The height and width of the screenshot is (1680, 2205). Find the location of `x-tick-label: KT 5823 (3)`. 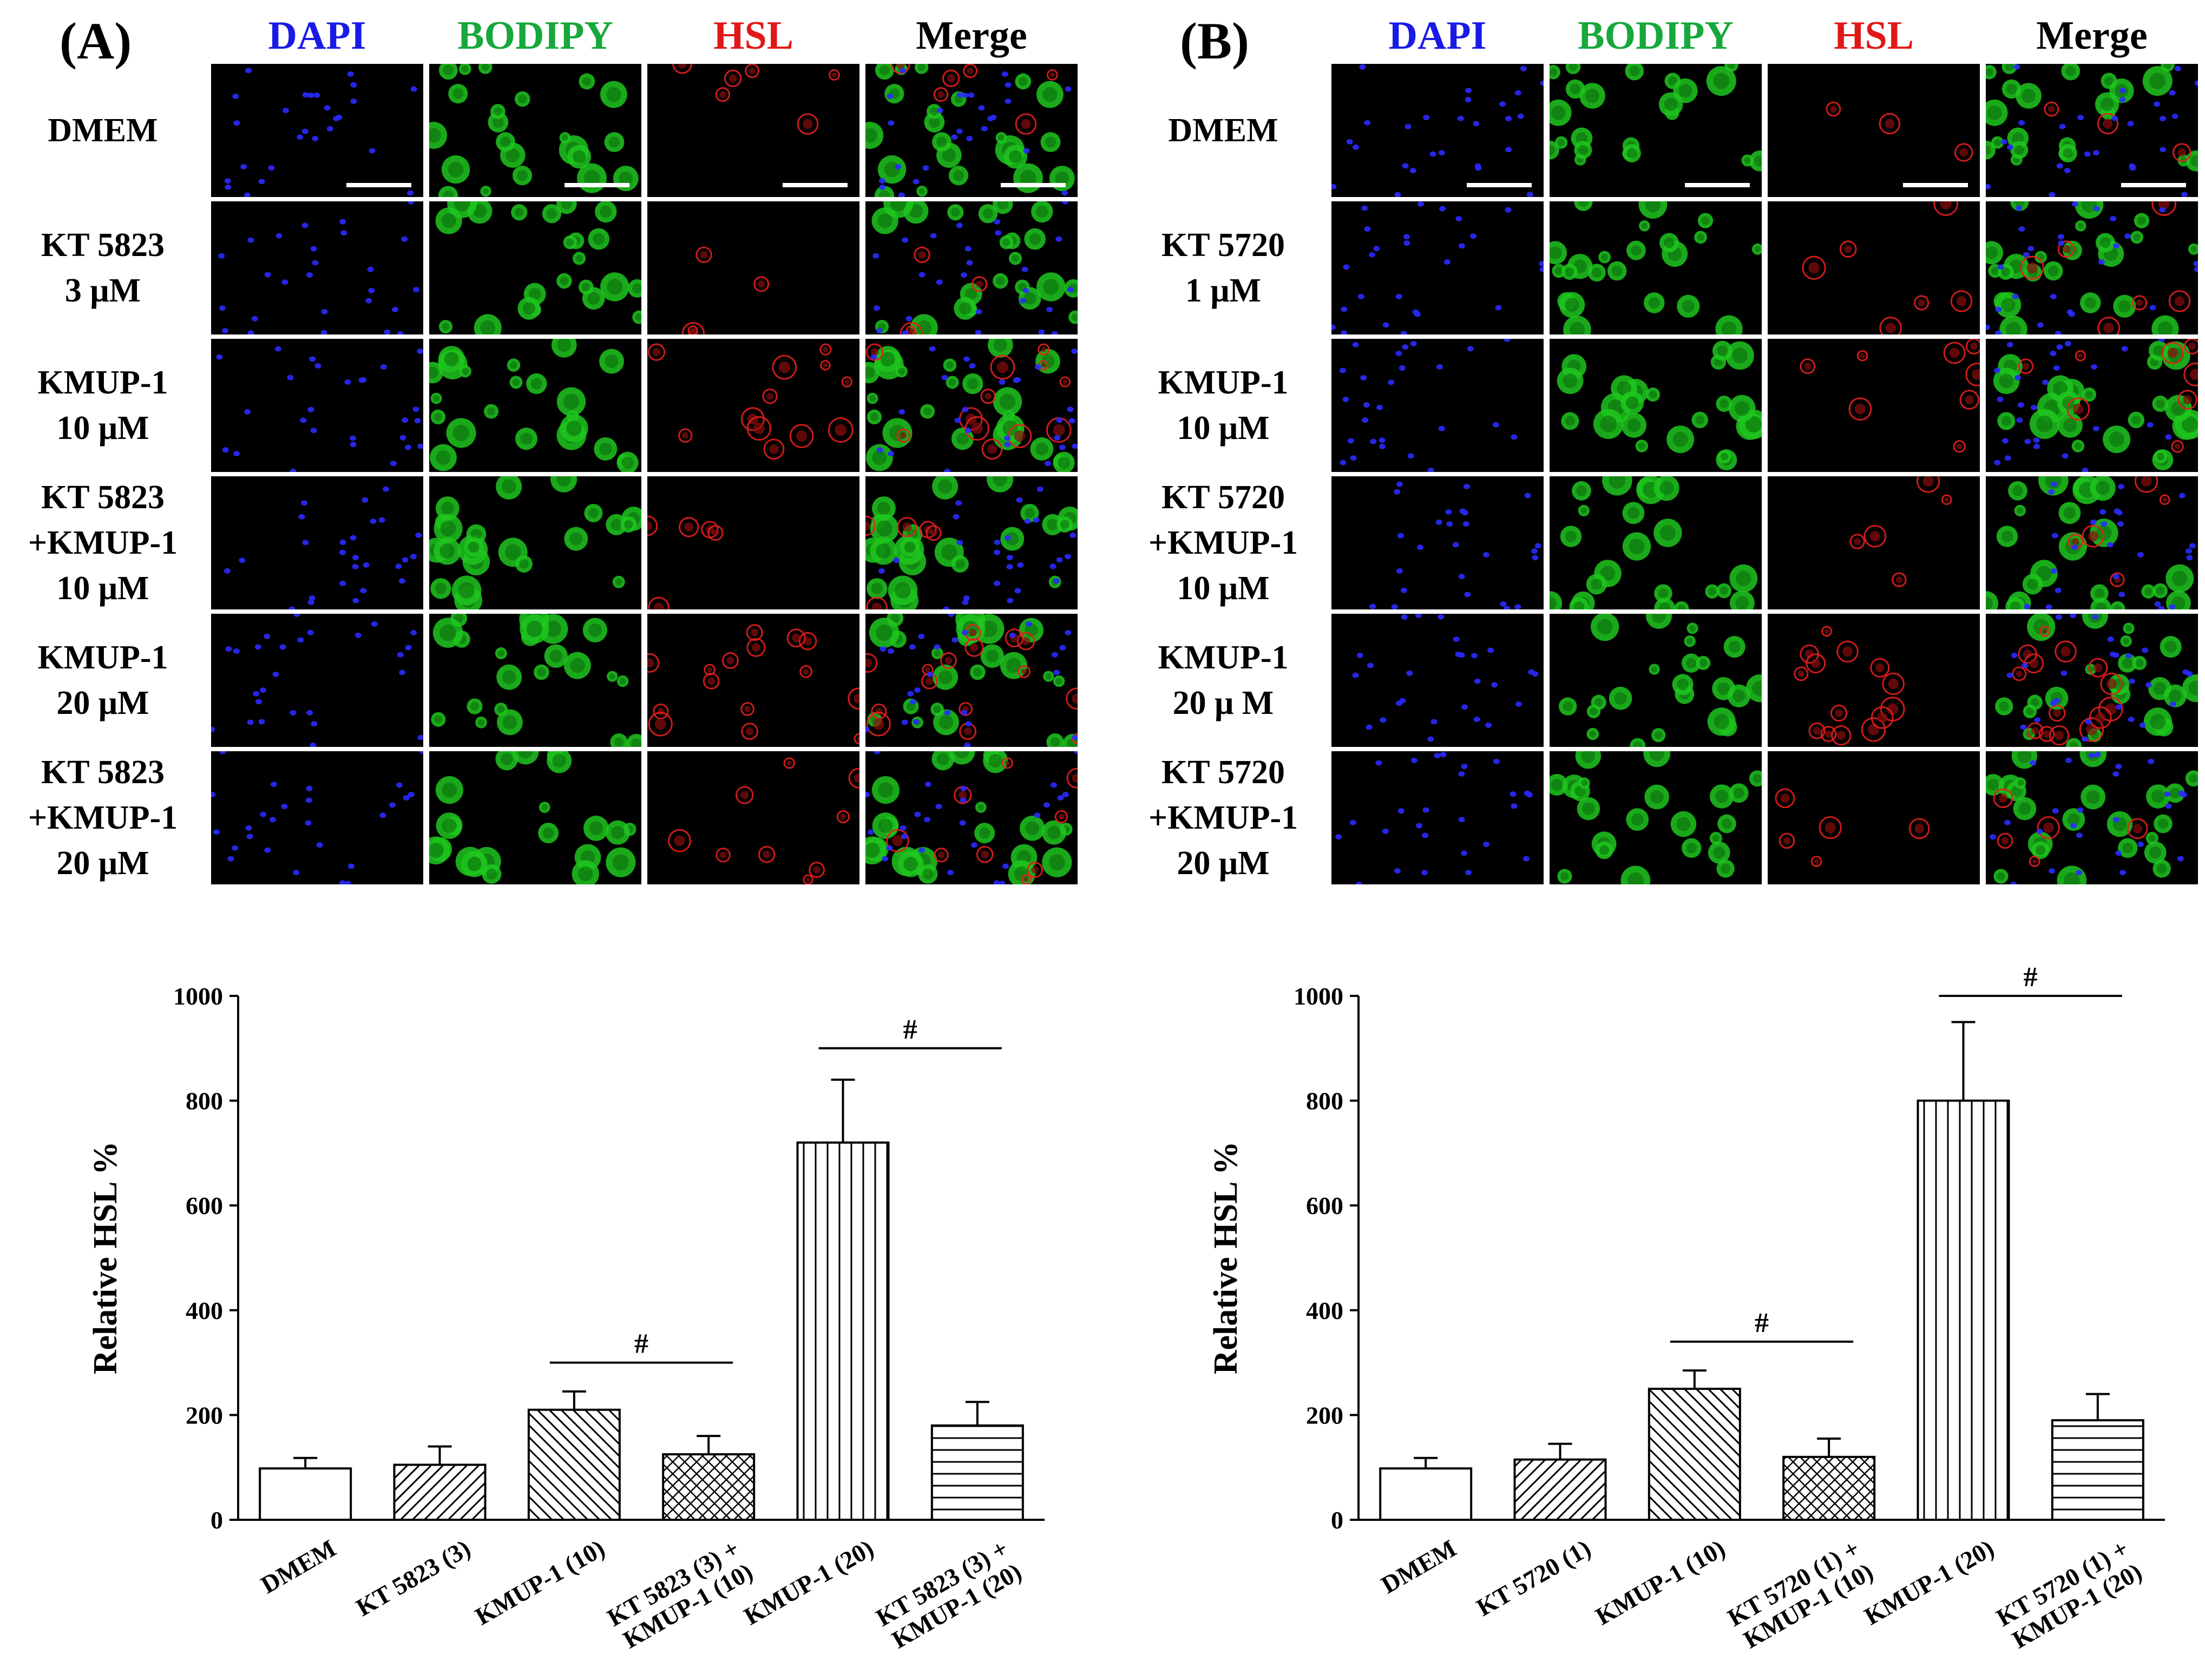

x-tick-label: KT 5823 (3) is located at coordinates (413, 1577).